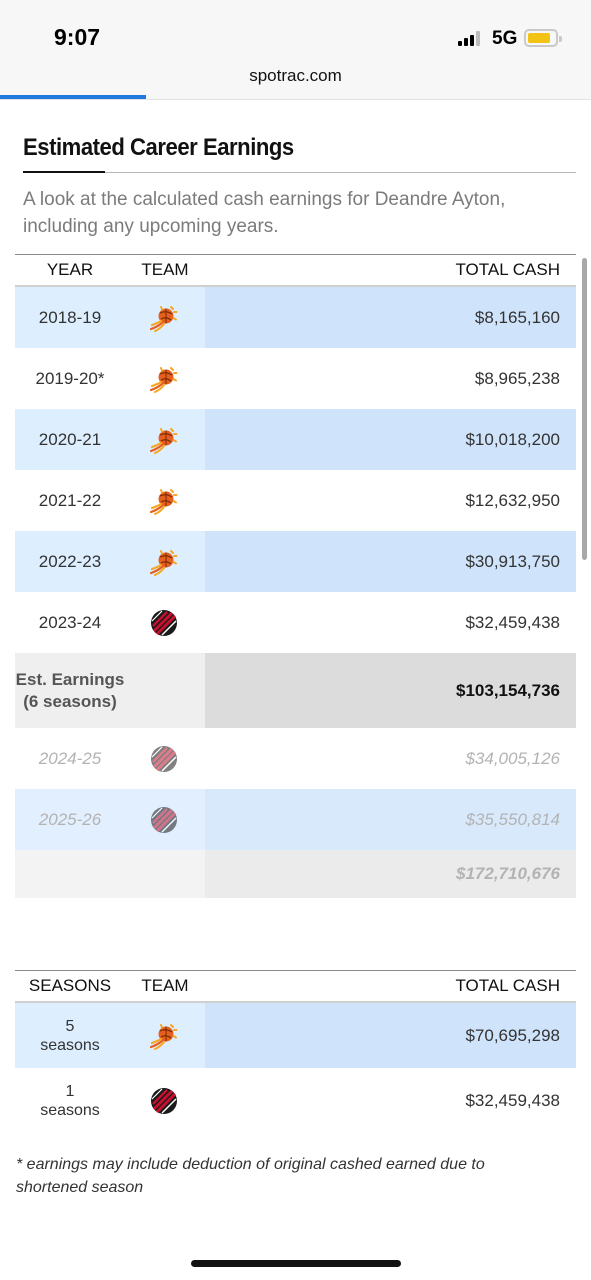 The width and height of the screenshot is (591, 1280). What do you see at coordinates (73, 97) in the screenshot?
I see `page-load-progress` at bounding box center [73, 97].